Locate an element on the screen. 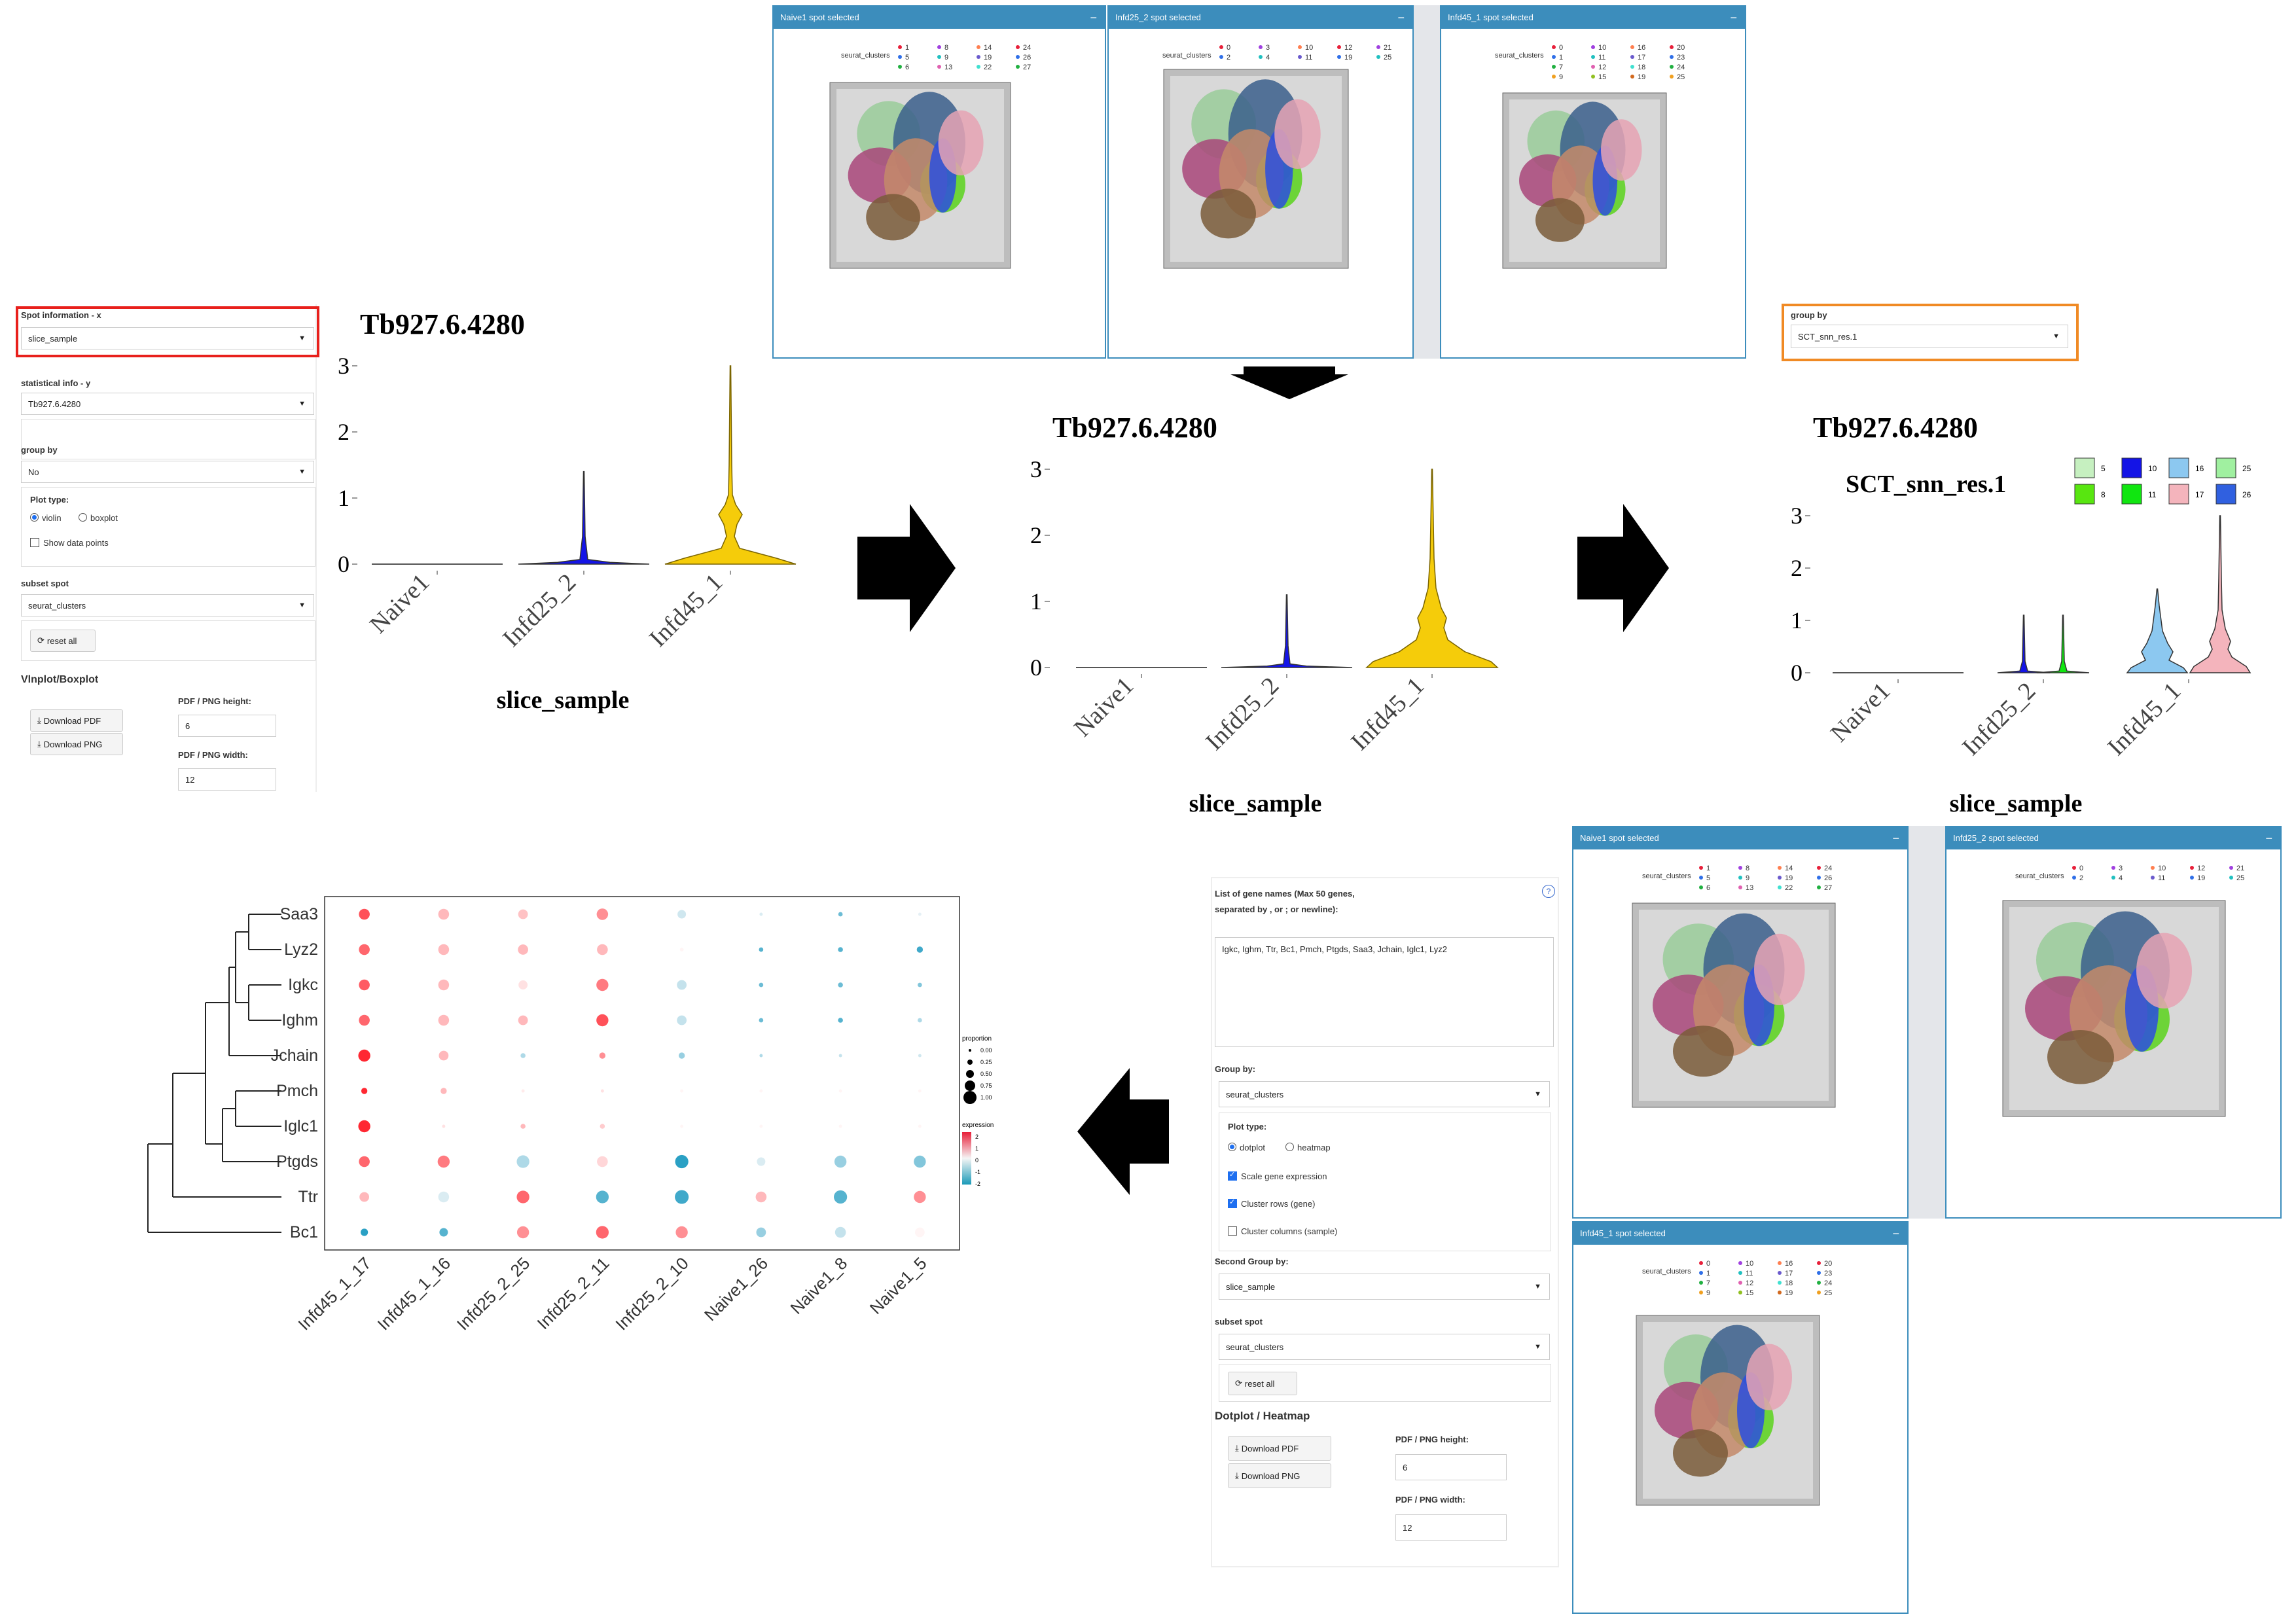  group-select: seurat_clusters ▼ is located at coordinates (1385, 1094).